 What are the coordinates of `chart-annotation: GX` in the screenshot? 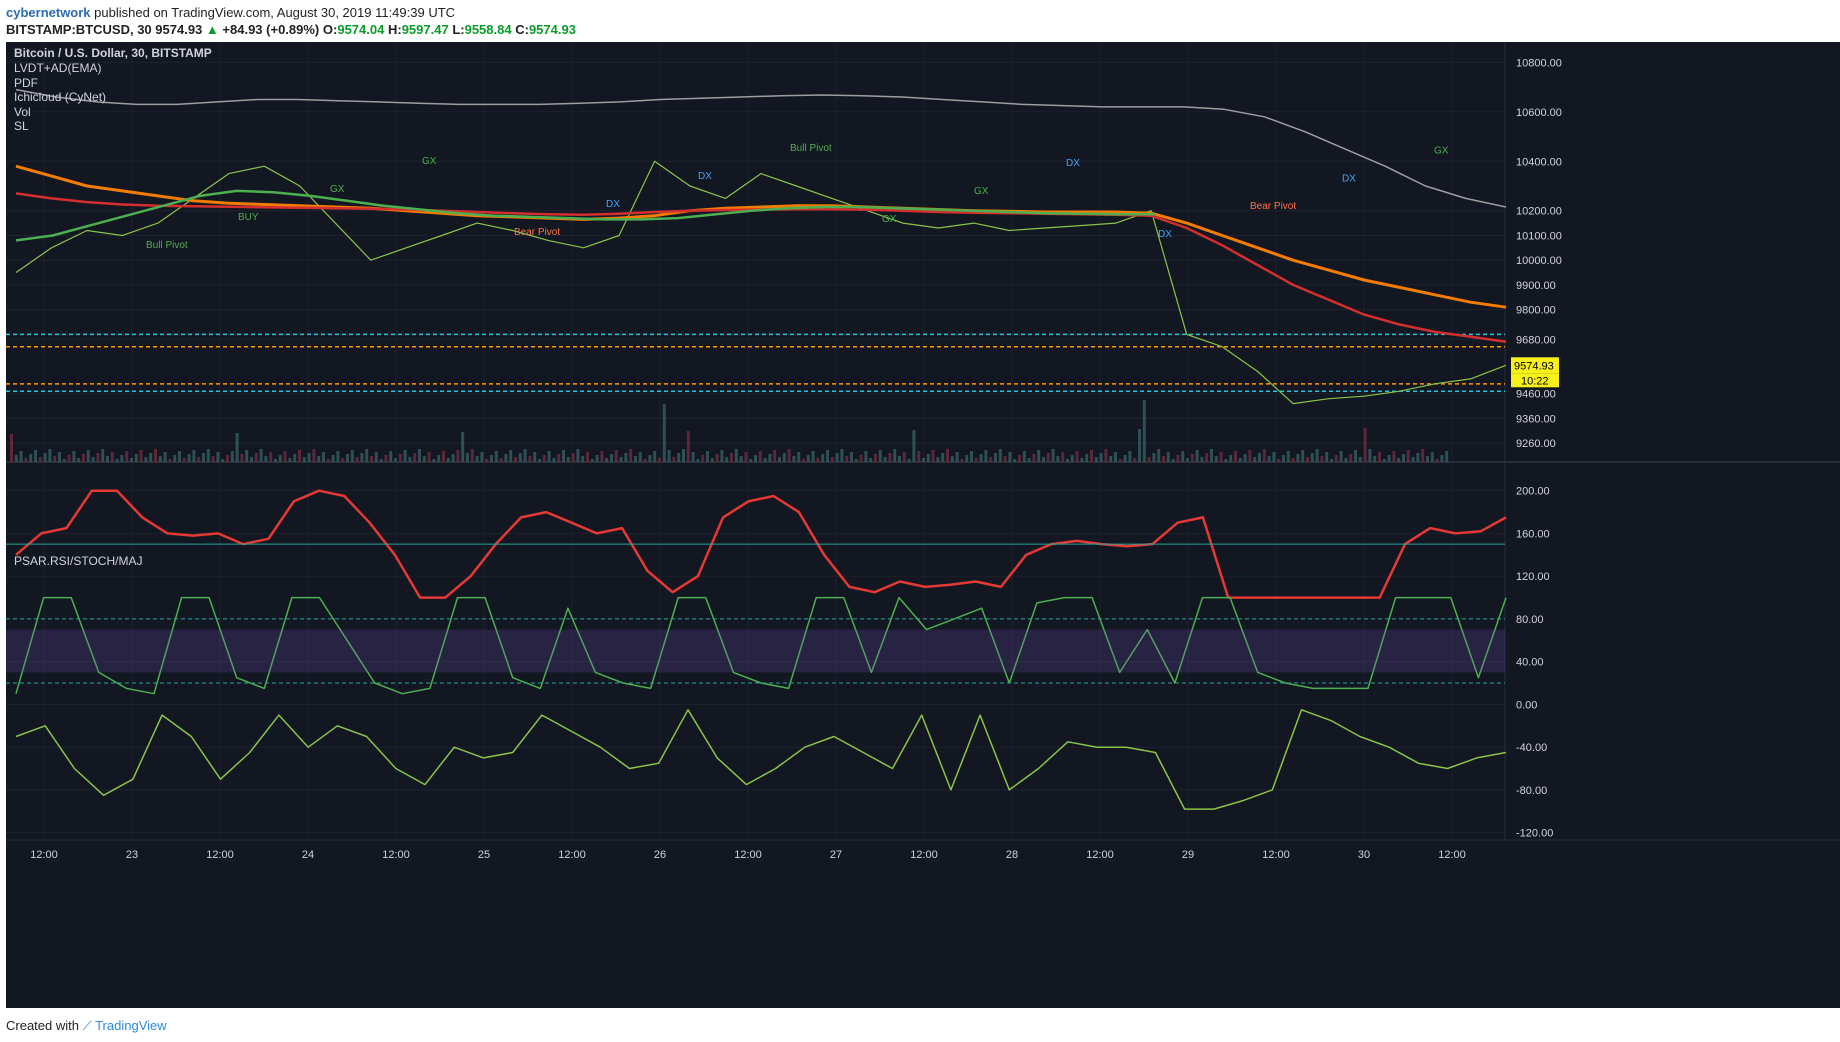 It's located at (981, 191).